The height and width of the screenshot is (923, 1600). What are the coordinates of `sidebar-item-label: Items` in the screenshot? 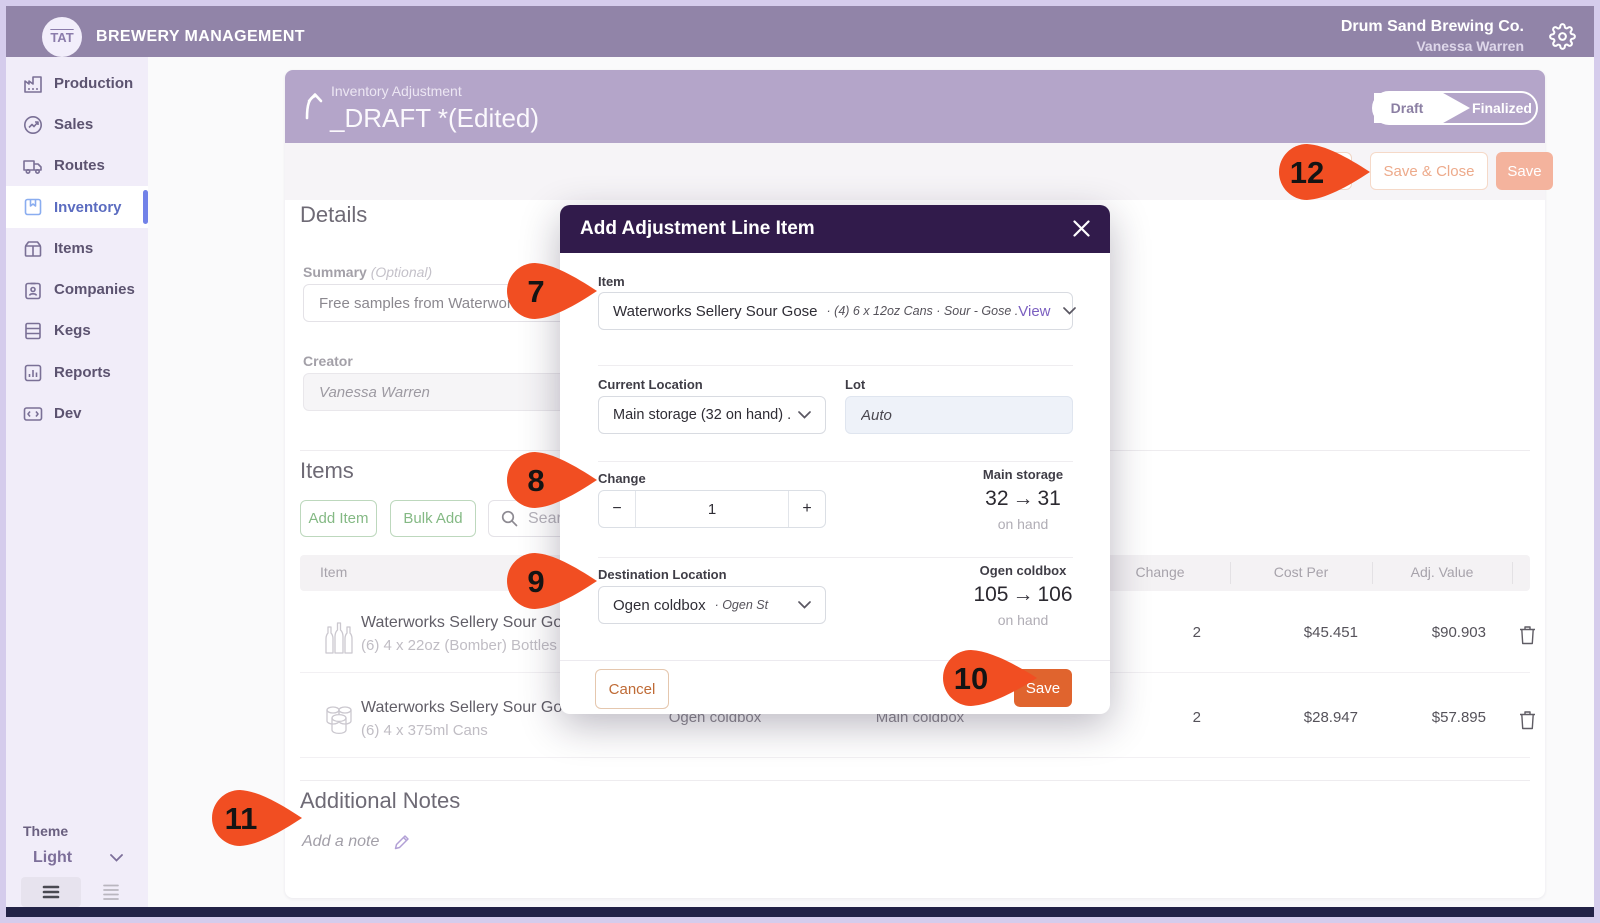 It's located at (74, 248).